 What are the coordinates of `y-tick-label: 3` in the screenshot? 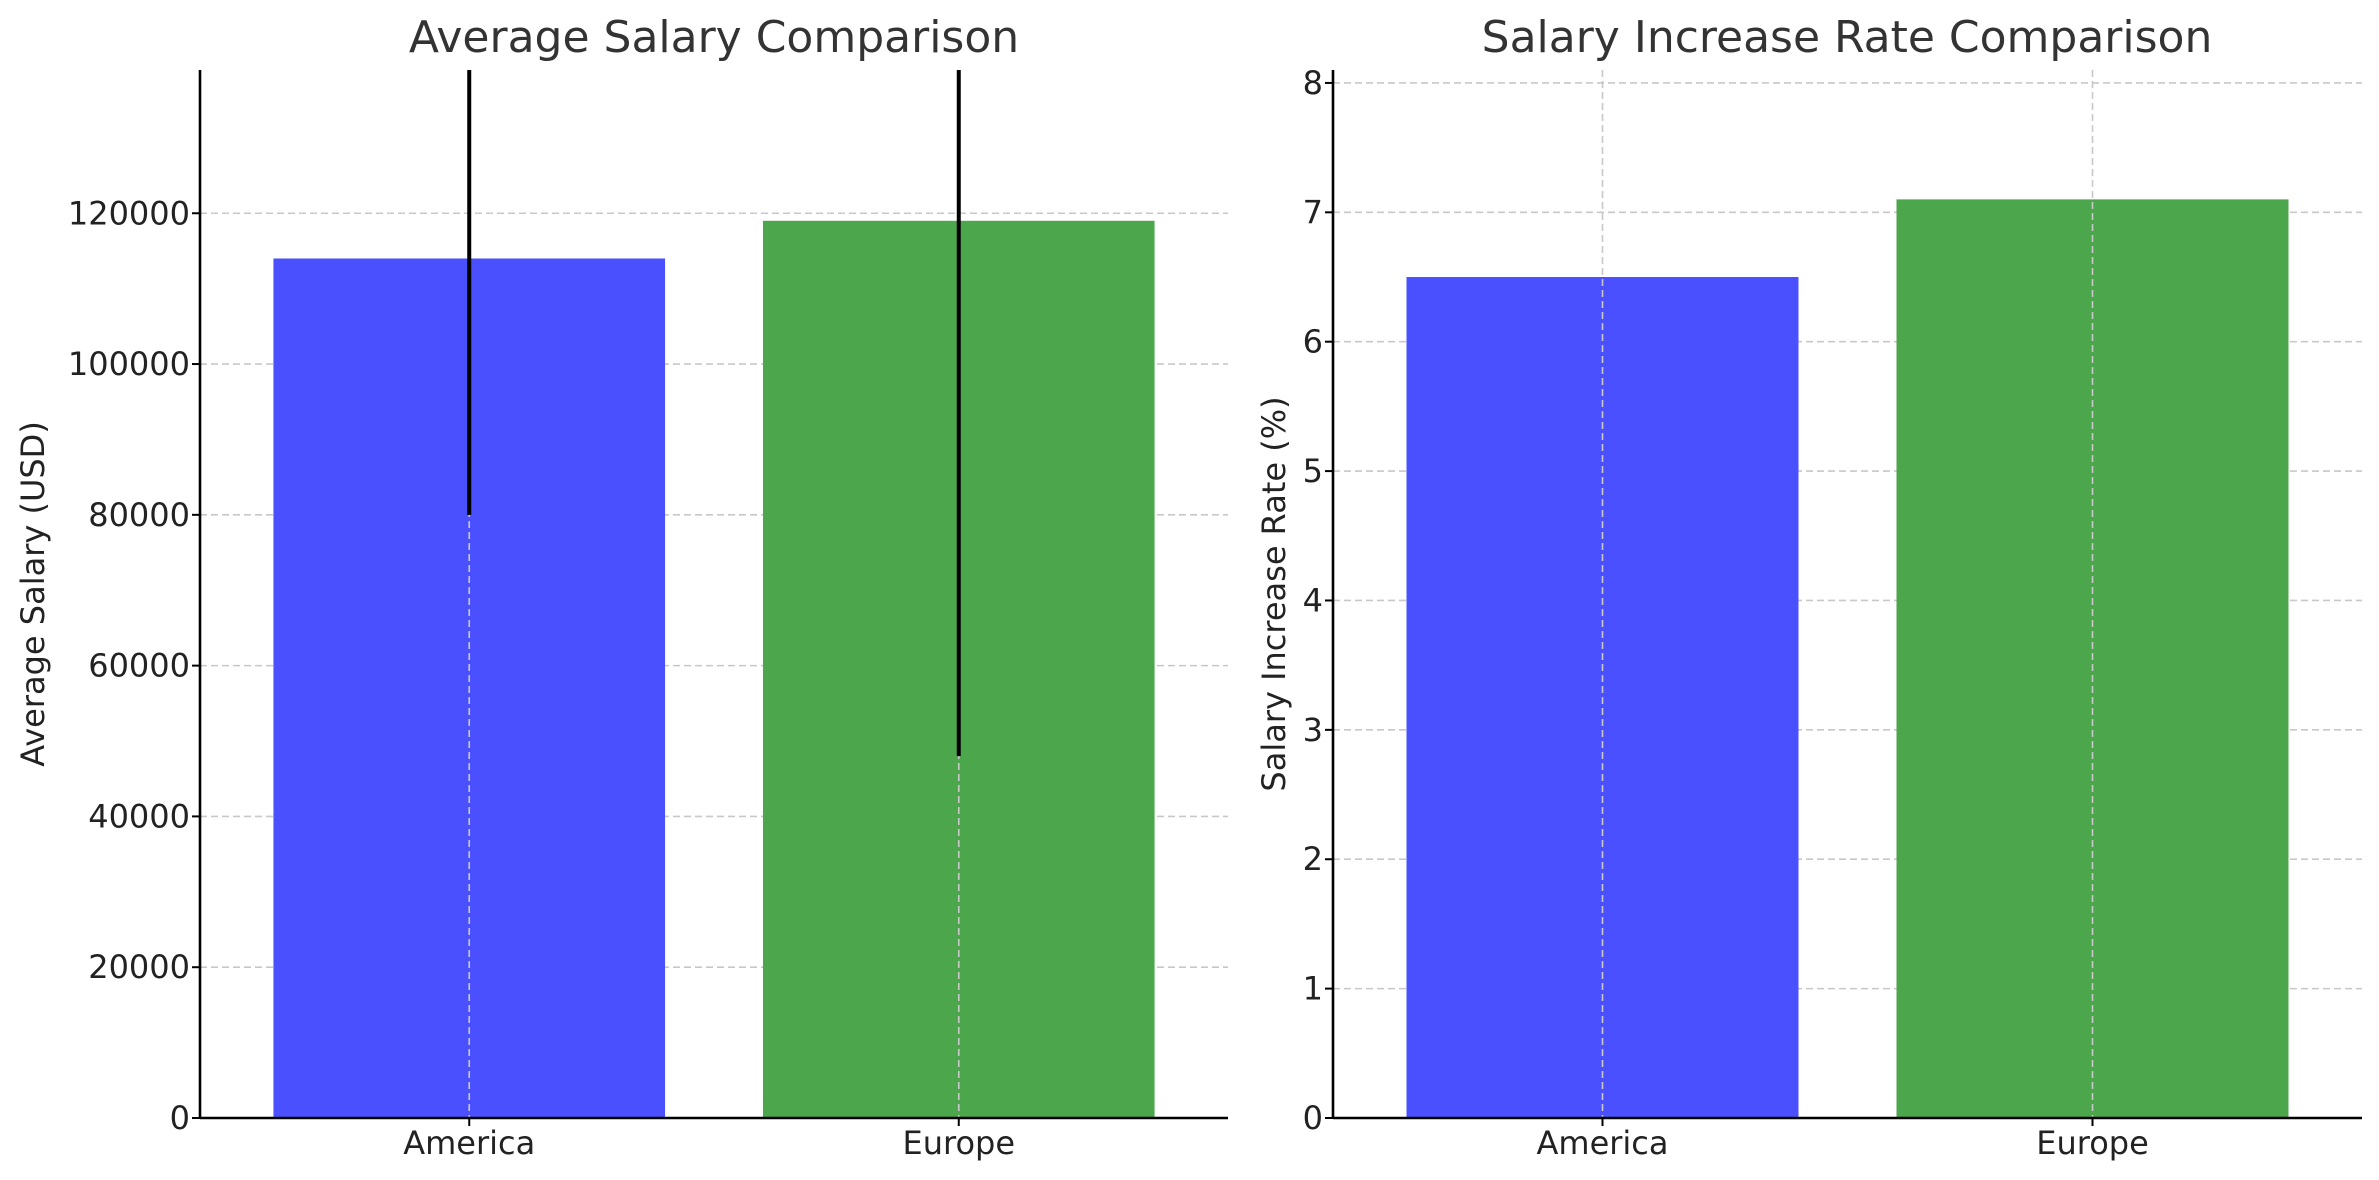 It's located at (1313, 730).